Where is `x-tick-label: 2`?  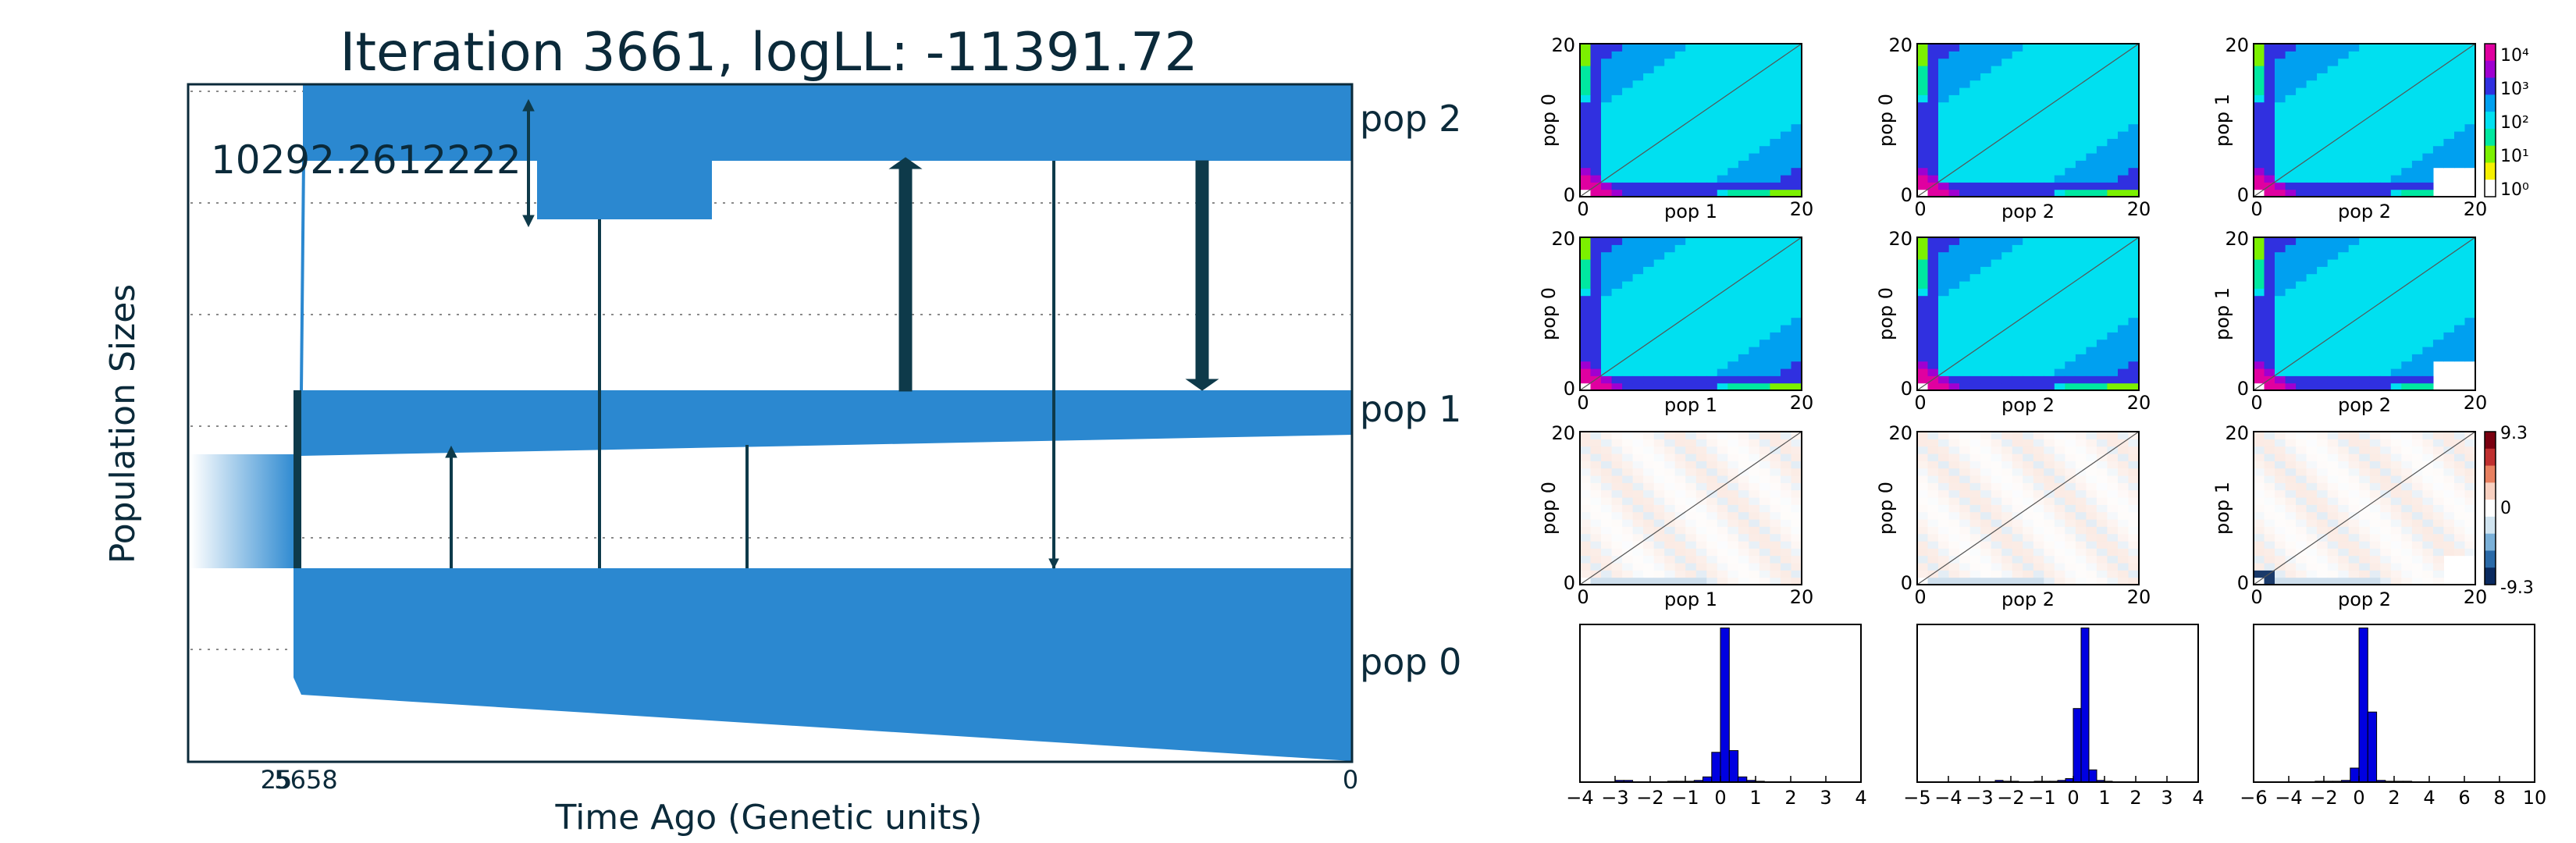
x-tick-label: 2 is located at coordinates (1790, 798).